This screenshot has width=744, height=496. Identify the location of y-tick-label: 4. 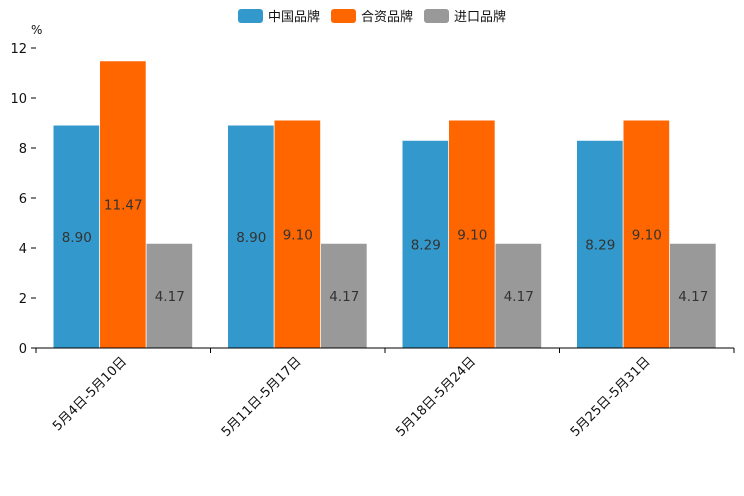
(23, 249).